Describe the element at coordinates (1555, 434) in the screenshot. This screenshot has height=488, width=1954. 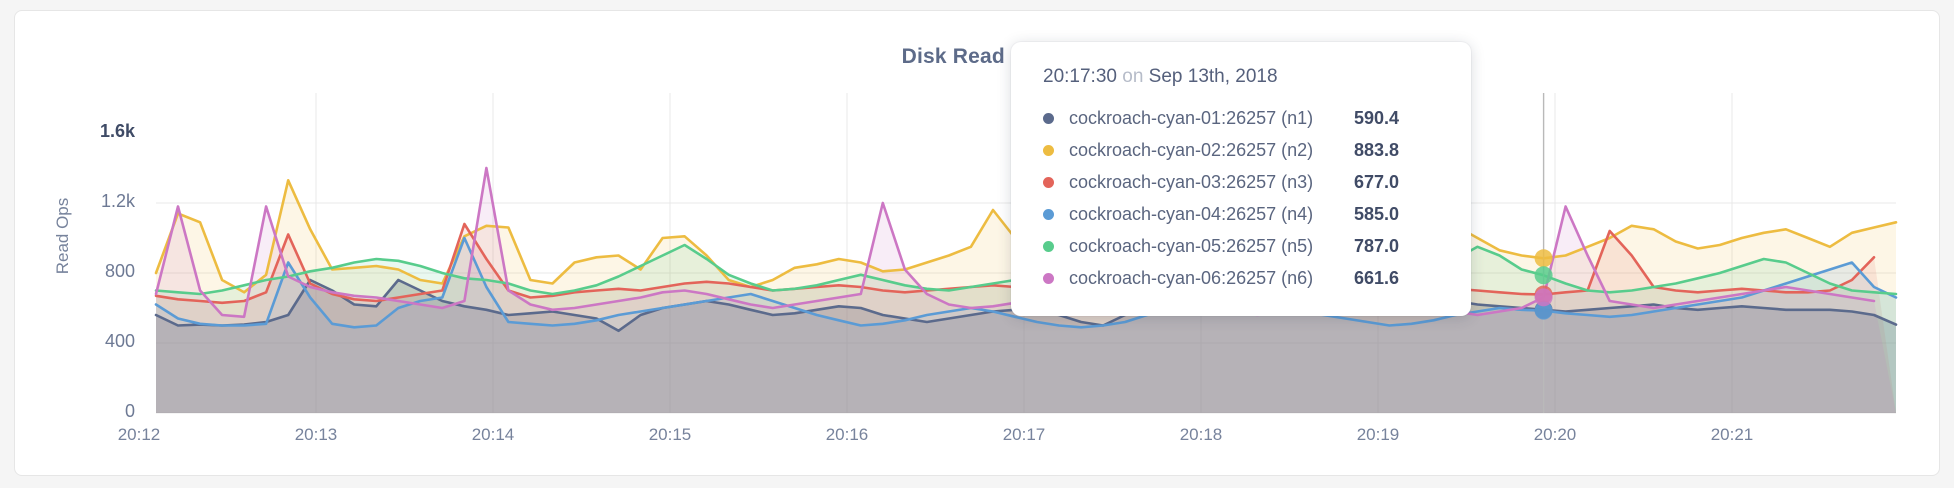
I see `x-tick-20:20: 20:20` at that location.